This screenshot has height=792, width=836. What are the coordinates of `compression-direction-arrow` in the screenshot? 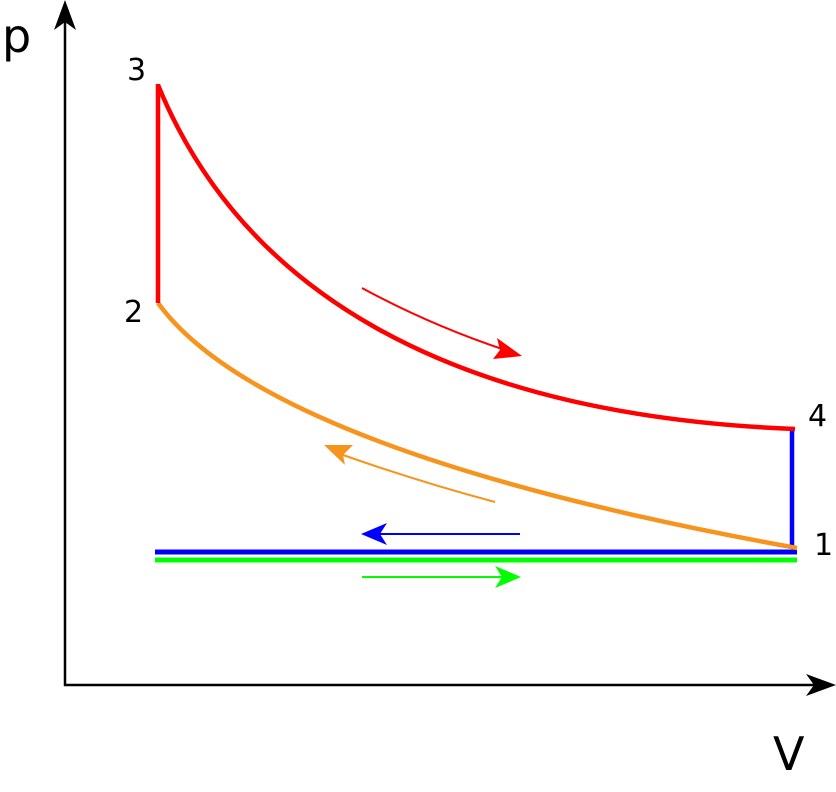 It's located at (419, 478).